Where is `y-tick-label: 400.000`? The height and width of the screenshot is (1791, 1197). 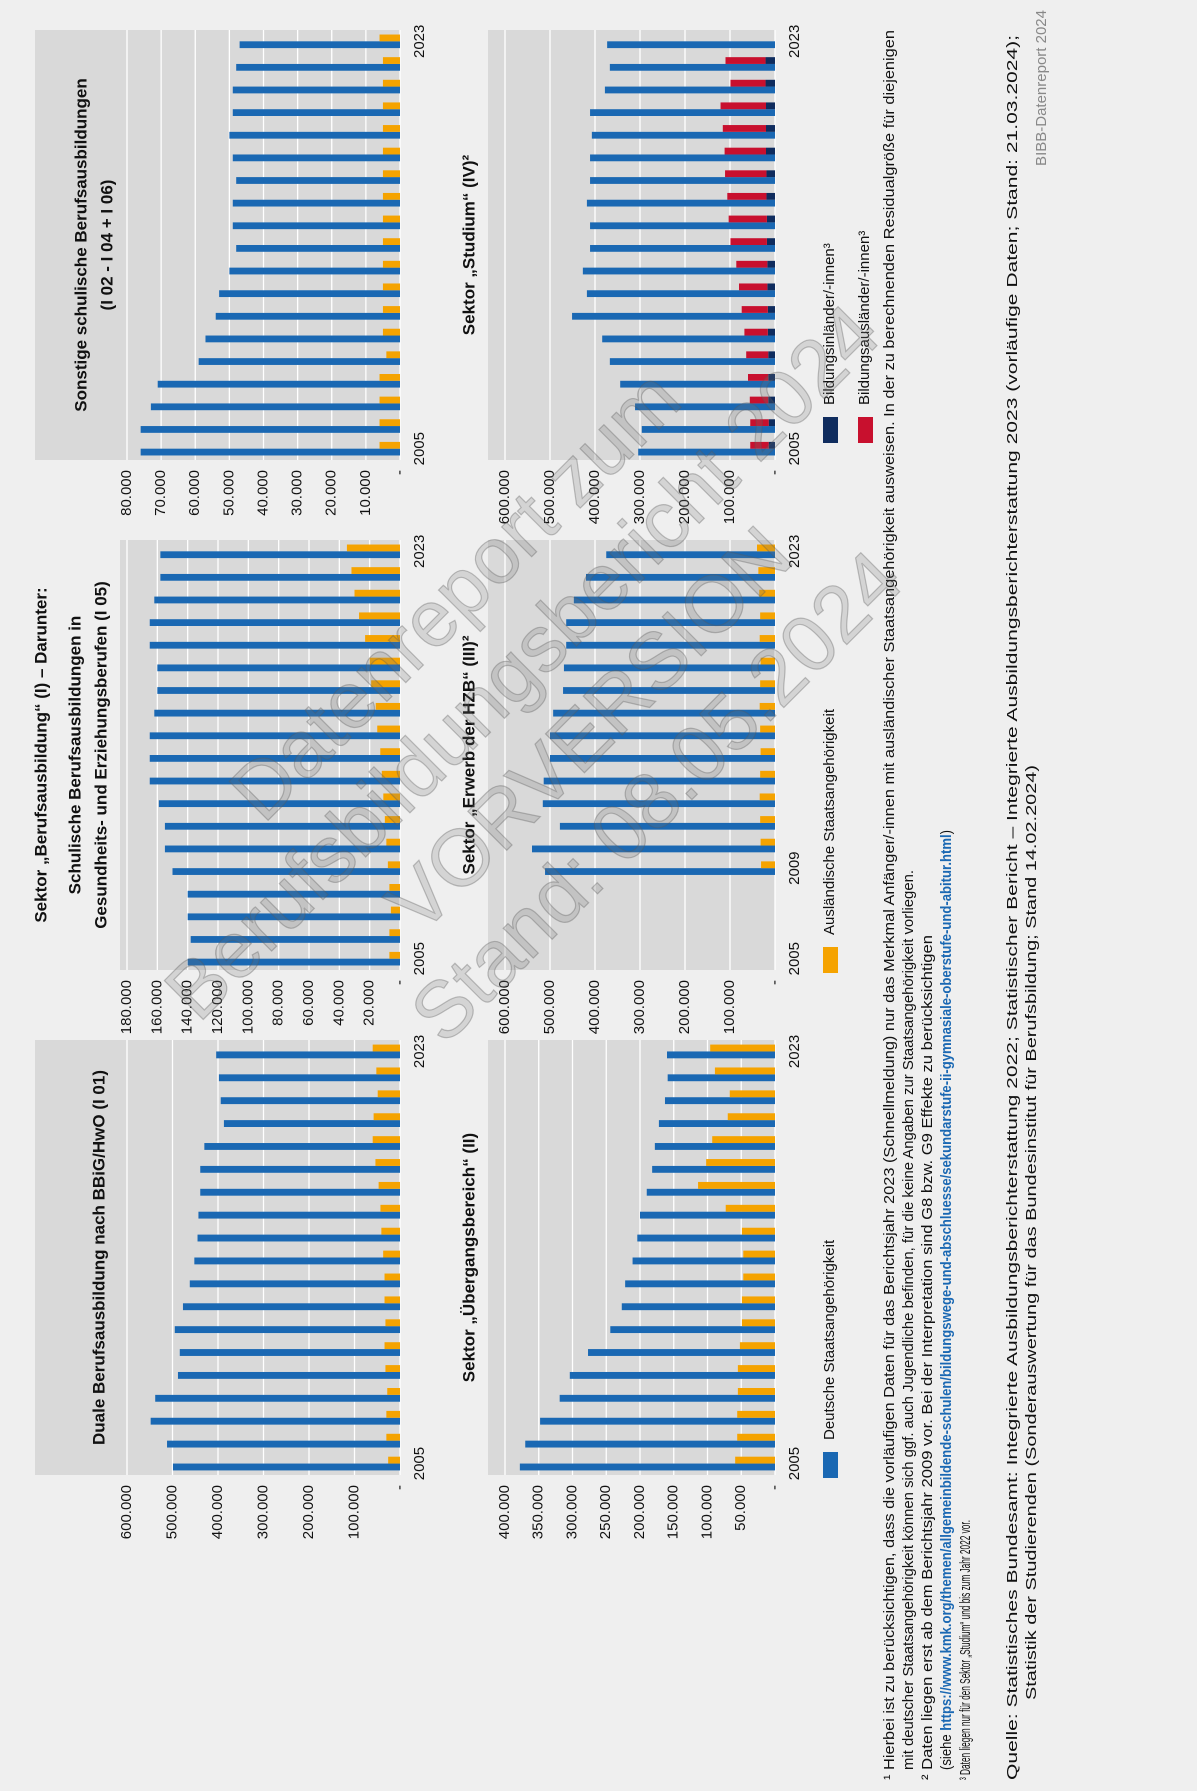 y-tick-label: 400.000 is located at coordinates (217, 1512).